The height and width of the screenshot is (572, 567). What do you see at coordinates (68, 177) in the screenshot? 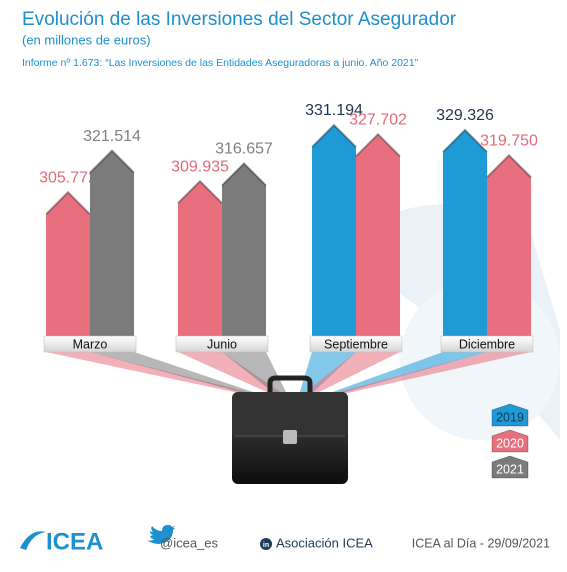
I see `value-label: 305.772` at bounding box center [68, 177].